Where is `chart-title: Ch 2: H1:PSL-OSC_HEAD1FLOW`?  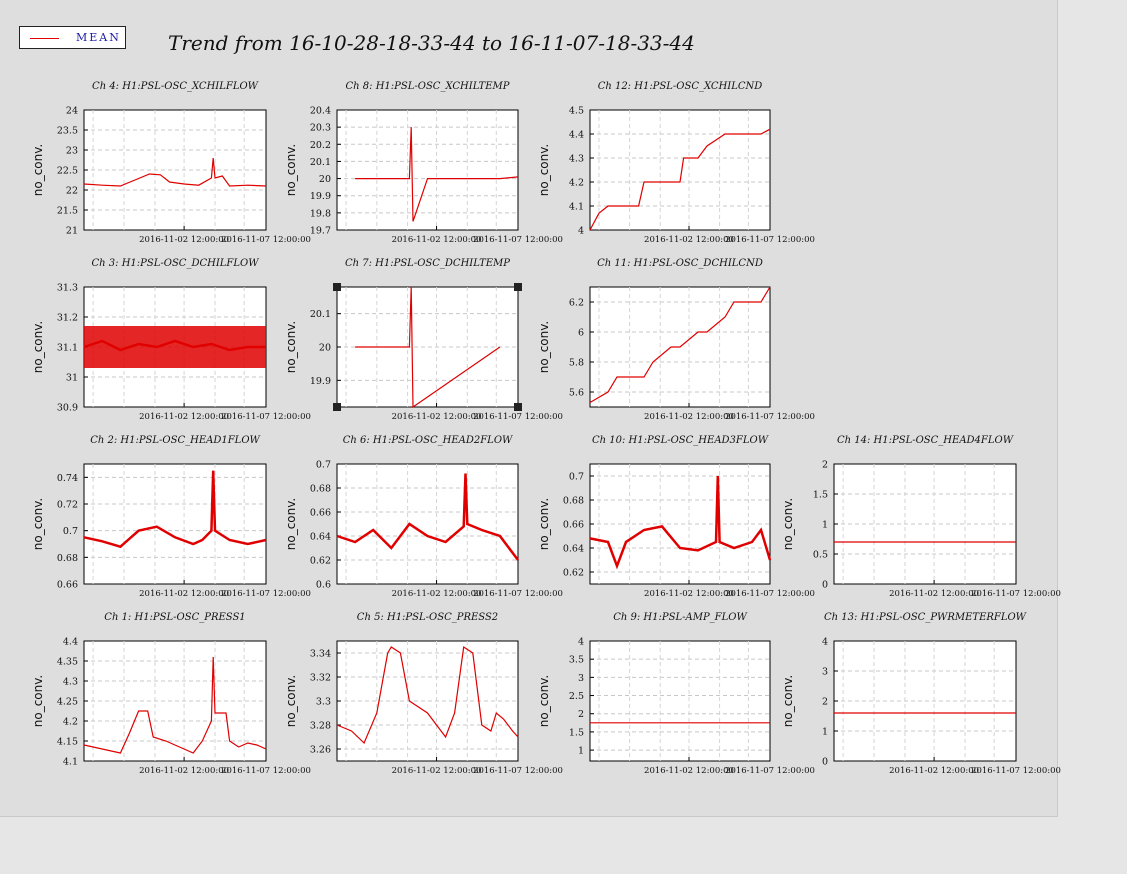 chart-title: Ch 2: H1:PSL-OSC_HEAD1FLOW is located at coordinates (175, 440).